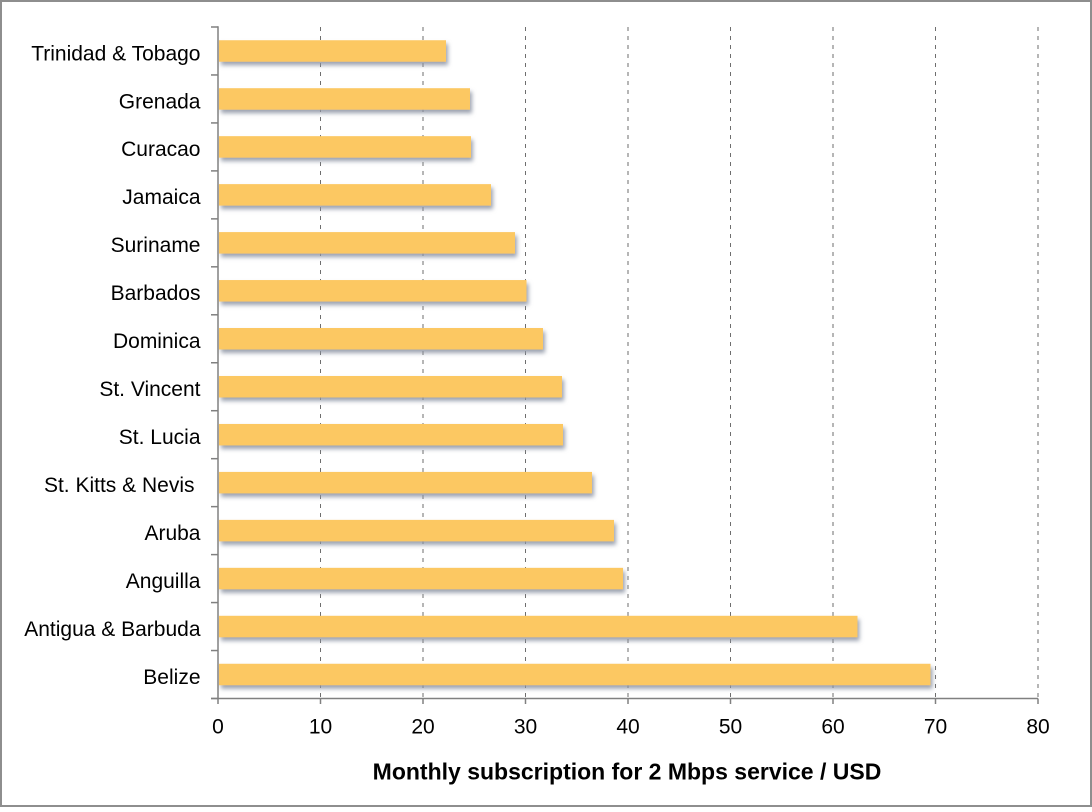 The width and height of the screenshot is (1092, 812). I want to click on svg-text: Dominica, so click(157, 341).